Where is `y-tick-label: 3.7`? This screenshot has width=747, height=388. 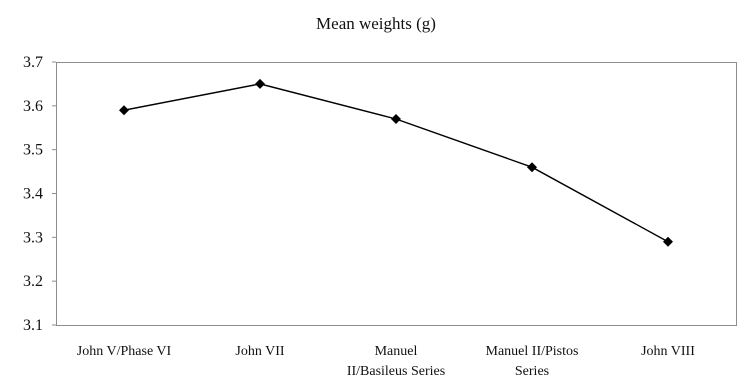
y-tick-label: 3.7 is located at coordinates (33, 62).